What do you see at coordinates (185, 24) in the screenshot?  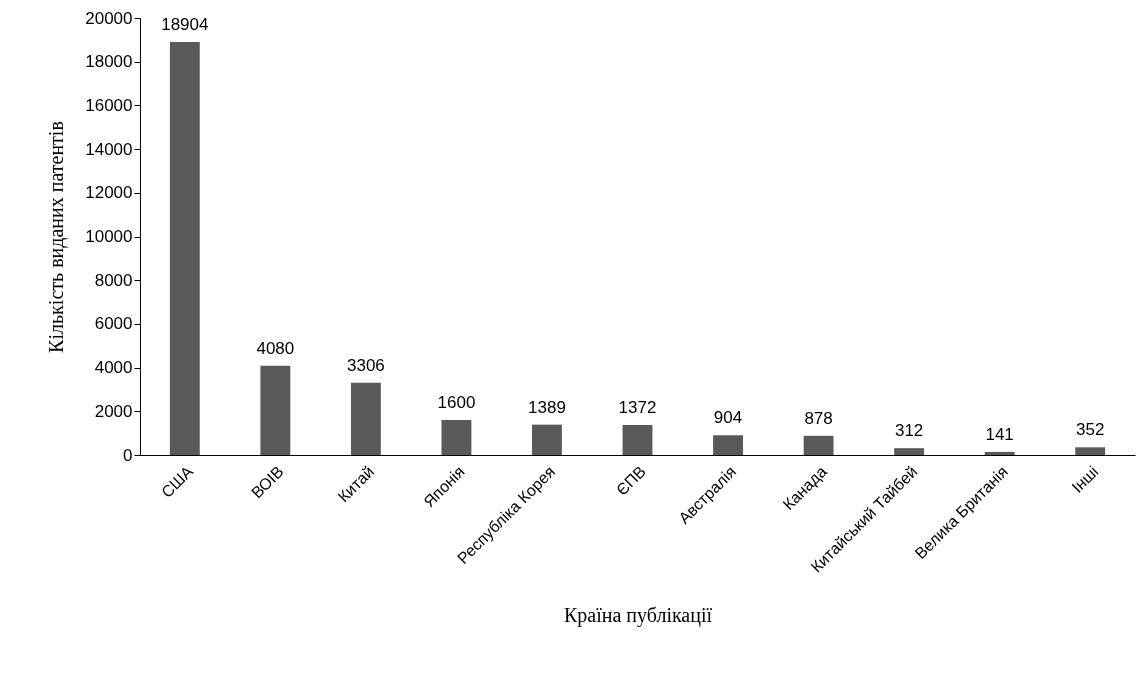 I see `data-label: 18904` at bounding box center [185, 24].